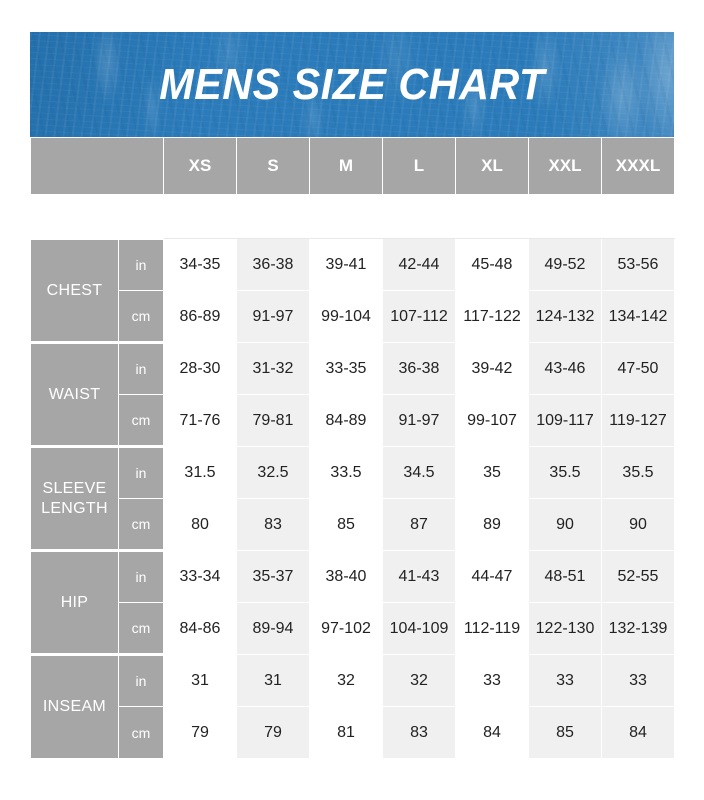 Image resolution: width=704 pixels, height=800 pixels. Describe the element at coordinates (638, 166) in the screenshot. I see `size-column-header-xxxl: XXXL` at that location.